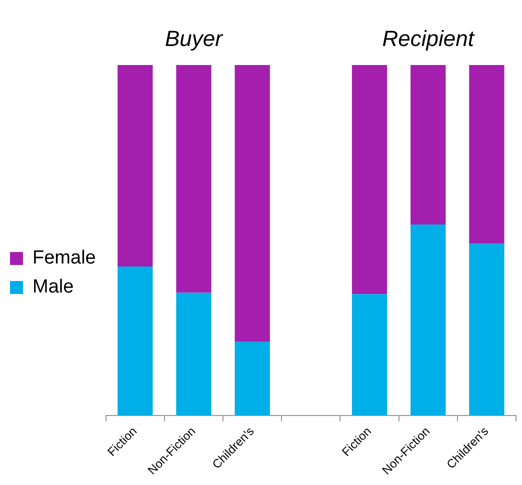  What do you see at coordinates (64, 258) in the screenshot?
I see `legend-label: Female` at bounding box center [64, 258].